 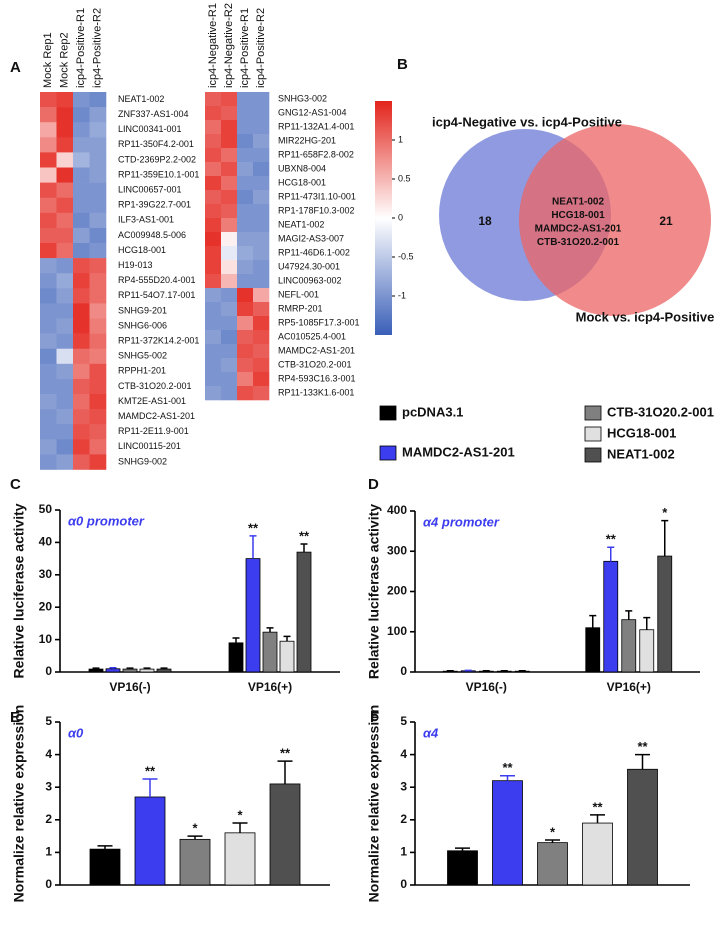 I want to click on column-label: icp4-Positive-R2, so click(x=261, y=48).